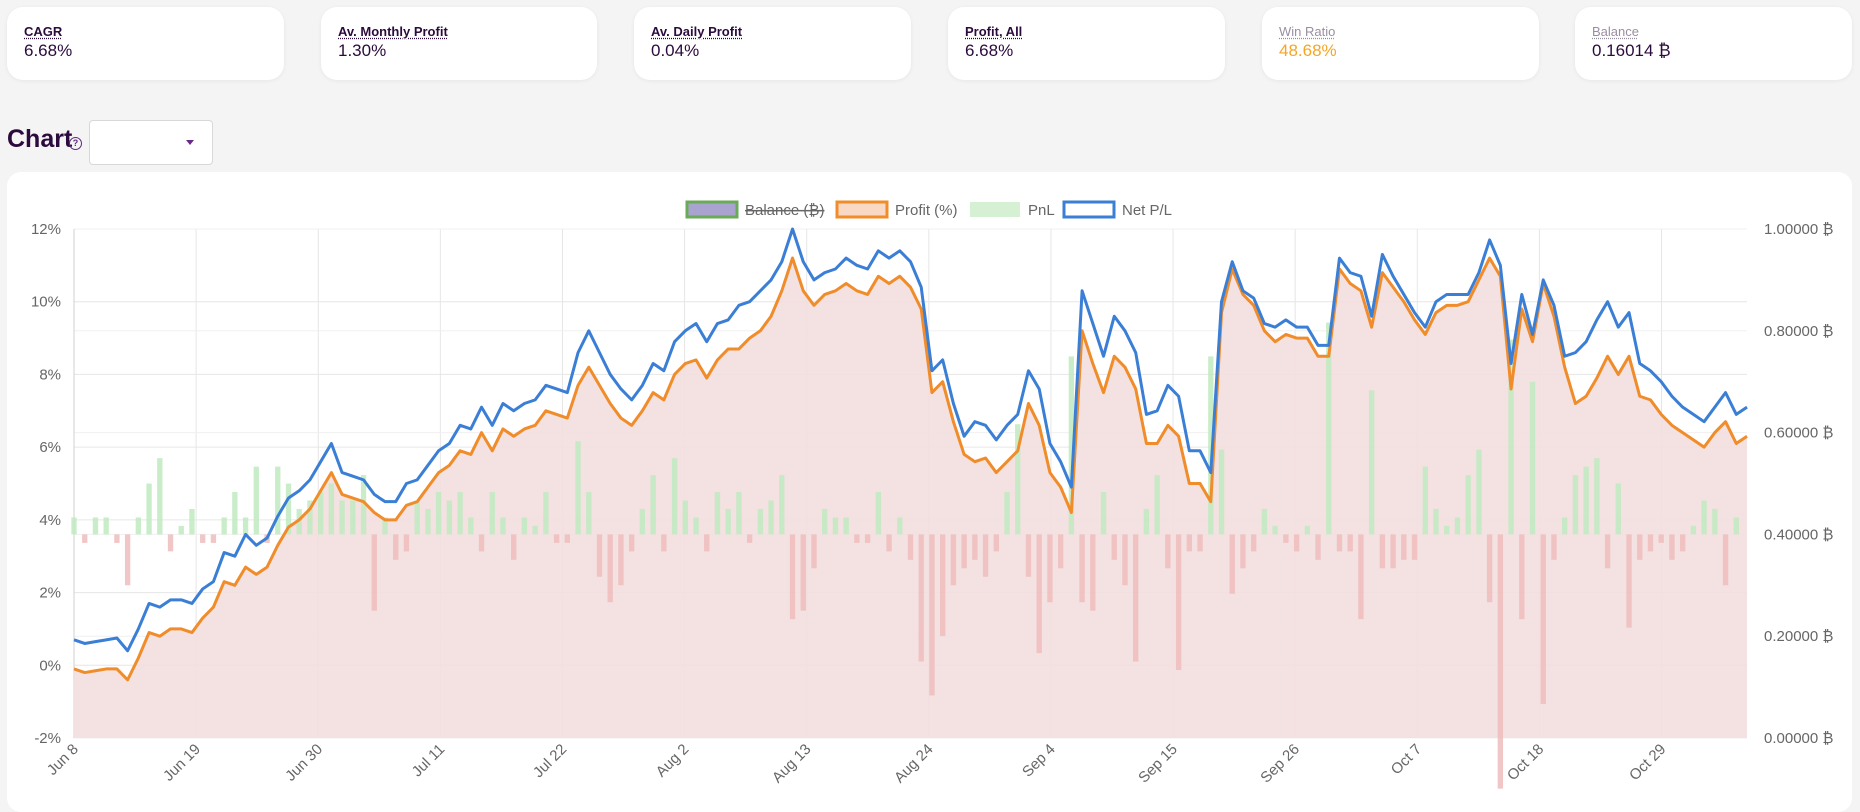 This screenshot has height=812, width=1860. I want to click on stat-card-daily-profit: Av. Daily Profit 0.04%, so click(772, 43).